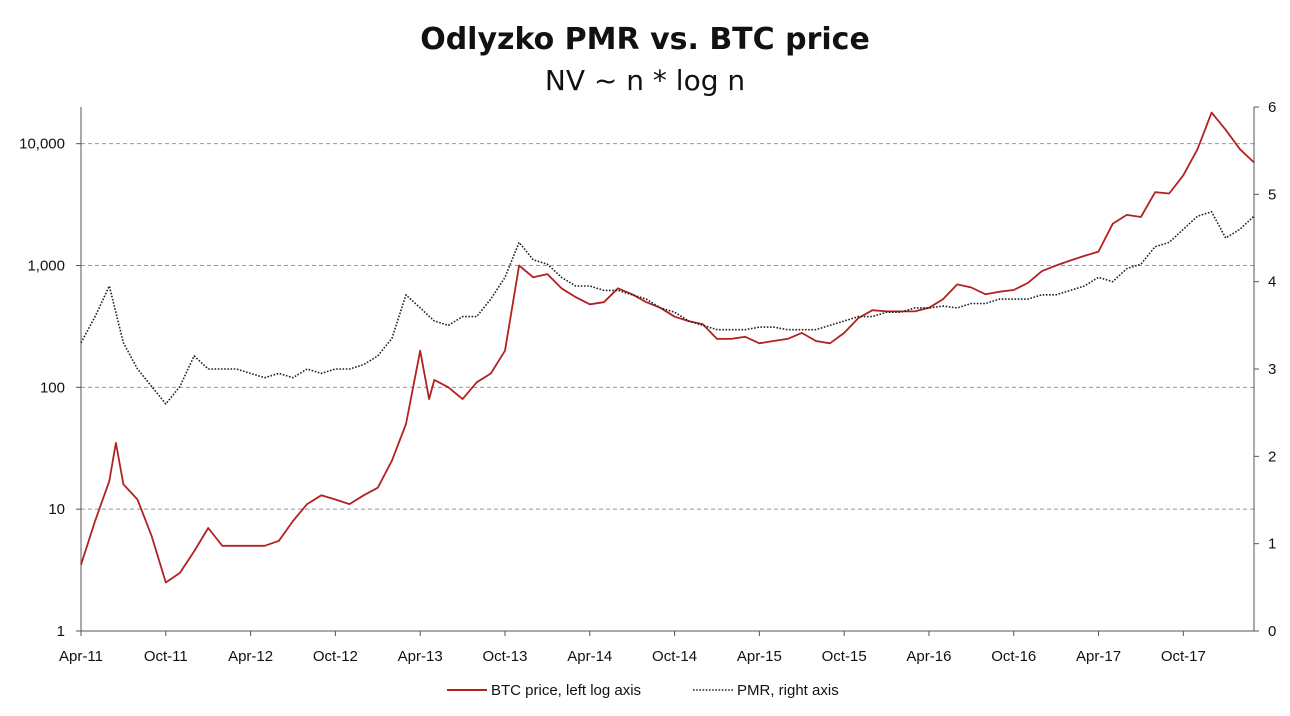  Describe the element at coordinates (1272, 456) in the screenshot. I see `right-tick-label: 2` at that location.